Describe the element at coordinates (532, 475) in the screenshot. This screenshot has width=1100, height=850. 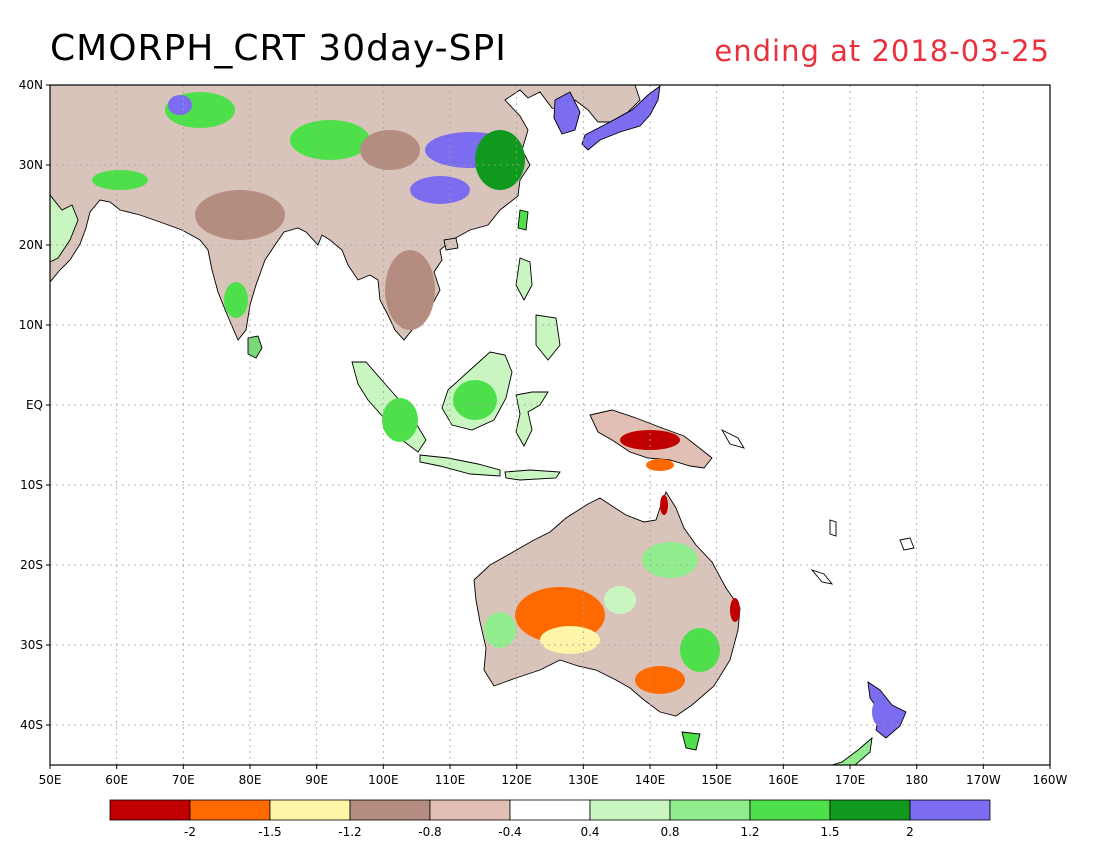
I see `land-sunda` at that location.